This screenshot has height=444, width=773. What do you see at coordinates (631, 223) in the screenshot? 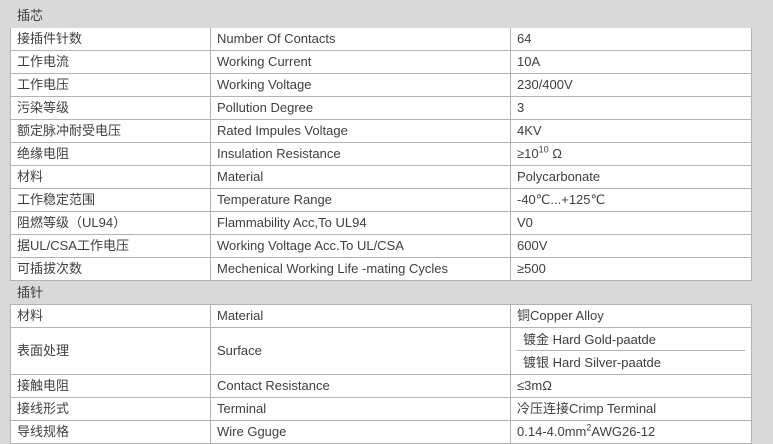
I see `row-value: V0` at bounding box center [631, 223].